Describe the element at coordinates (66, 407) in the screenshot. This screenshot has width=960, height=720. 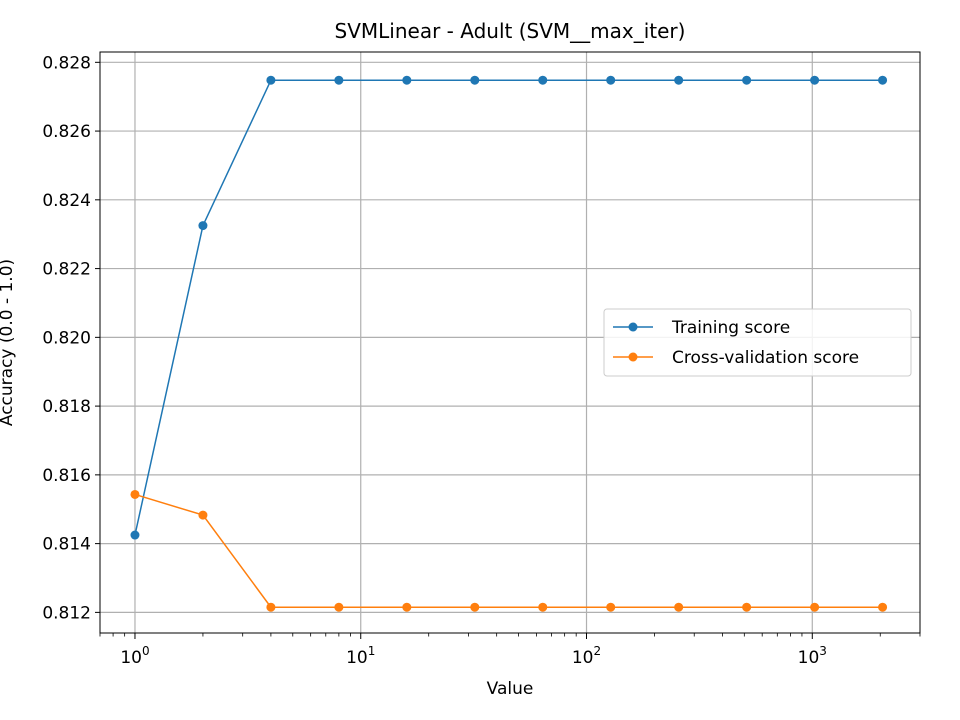
I see `y-tick-label: 0.818` at that location.